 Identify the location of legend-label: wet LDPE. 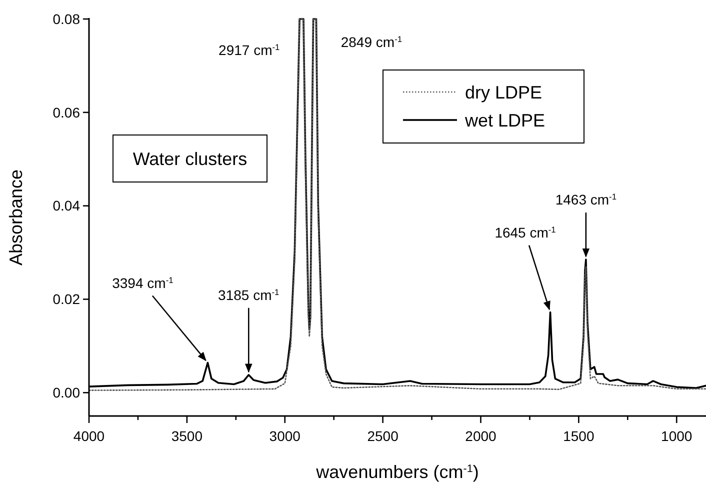
(505, 120).